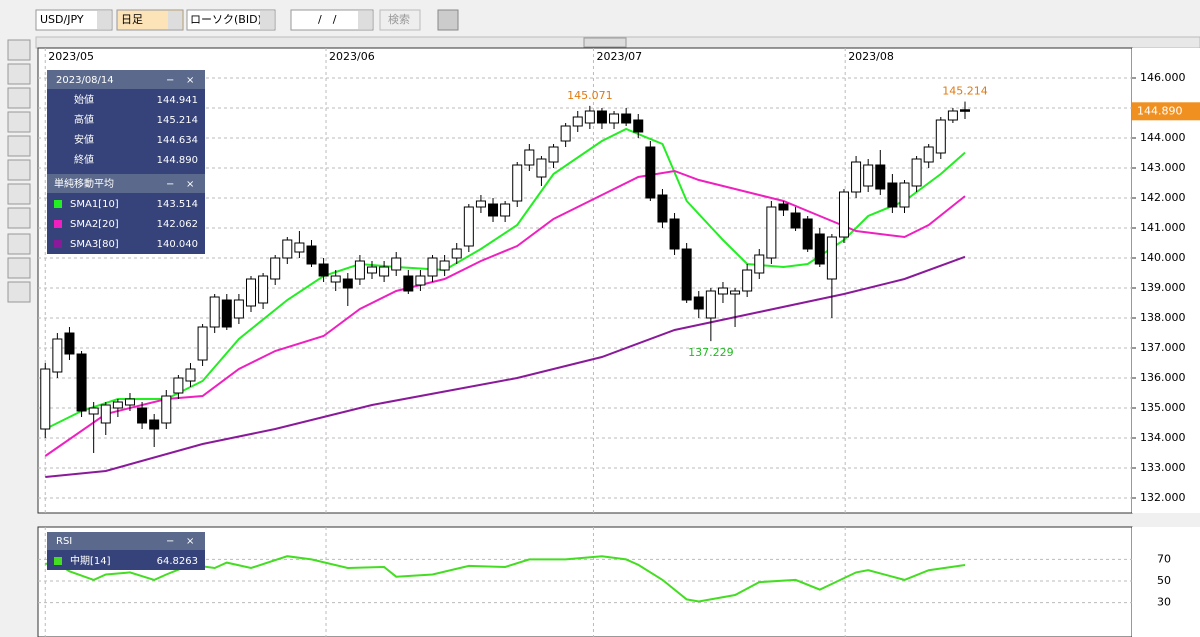 This screenshot has height=637, width=1200. Describe the element at coordinates (605, 42) in the screenshot. I see `collapse-button` at that location.